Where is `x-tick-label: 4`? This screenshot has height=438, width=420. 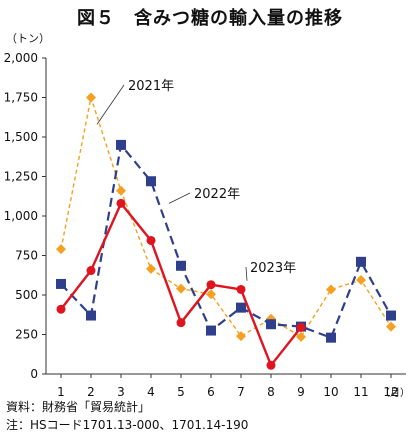 x-tick-label: 4 is located at coordinates (151, 392).